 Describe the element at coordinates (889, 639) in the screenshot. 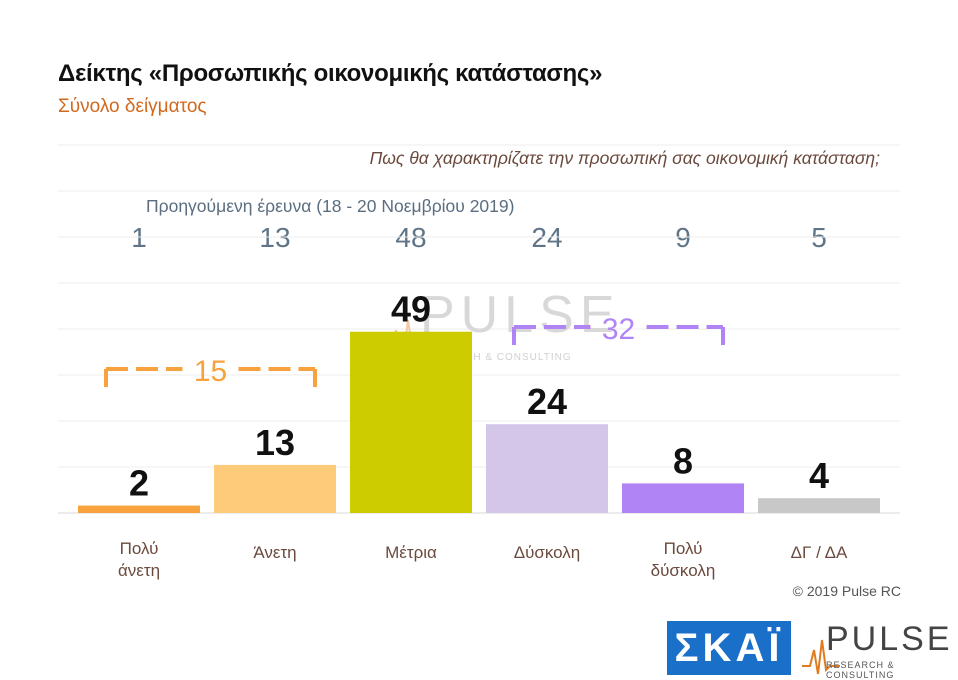

I see `pulse-logo-word: PULSE` at that location.